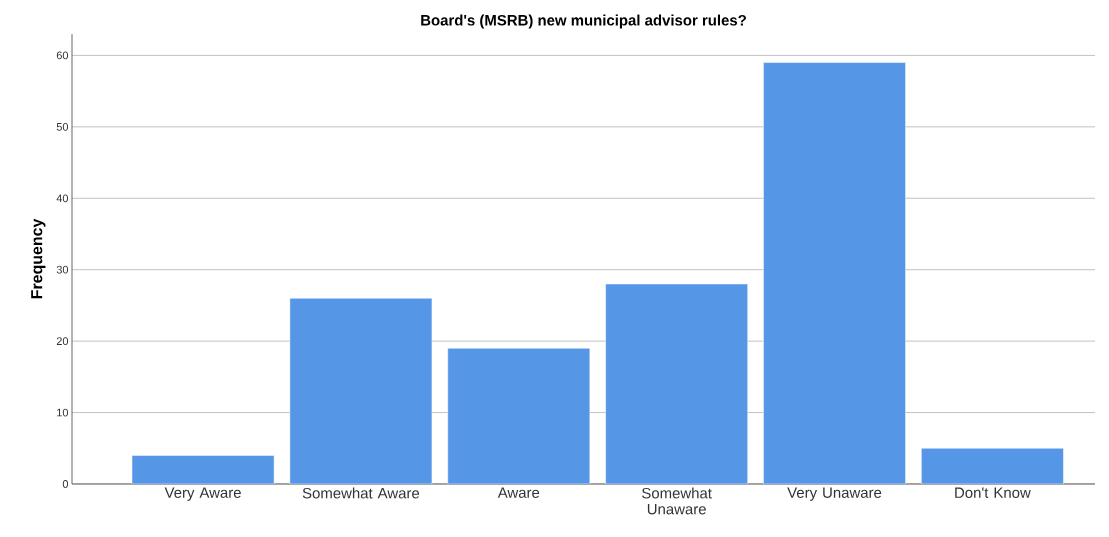 The image size is (1109, 537). I want to click on y-tick-label: 0, so click(65, 484).